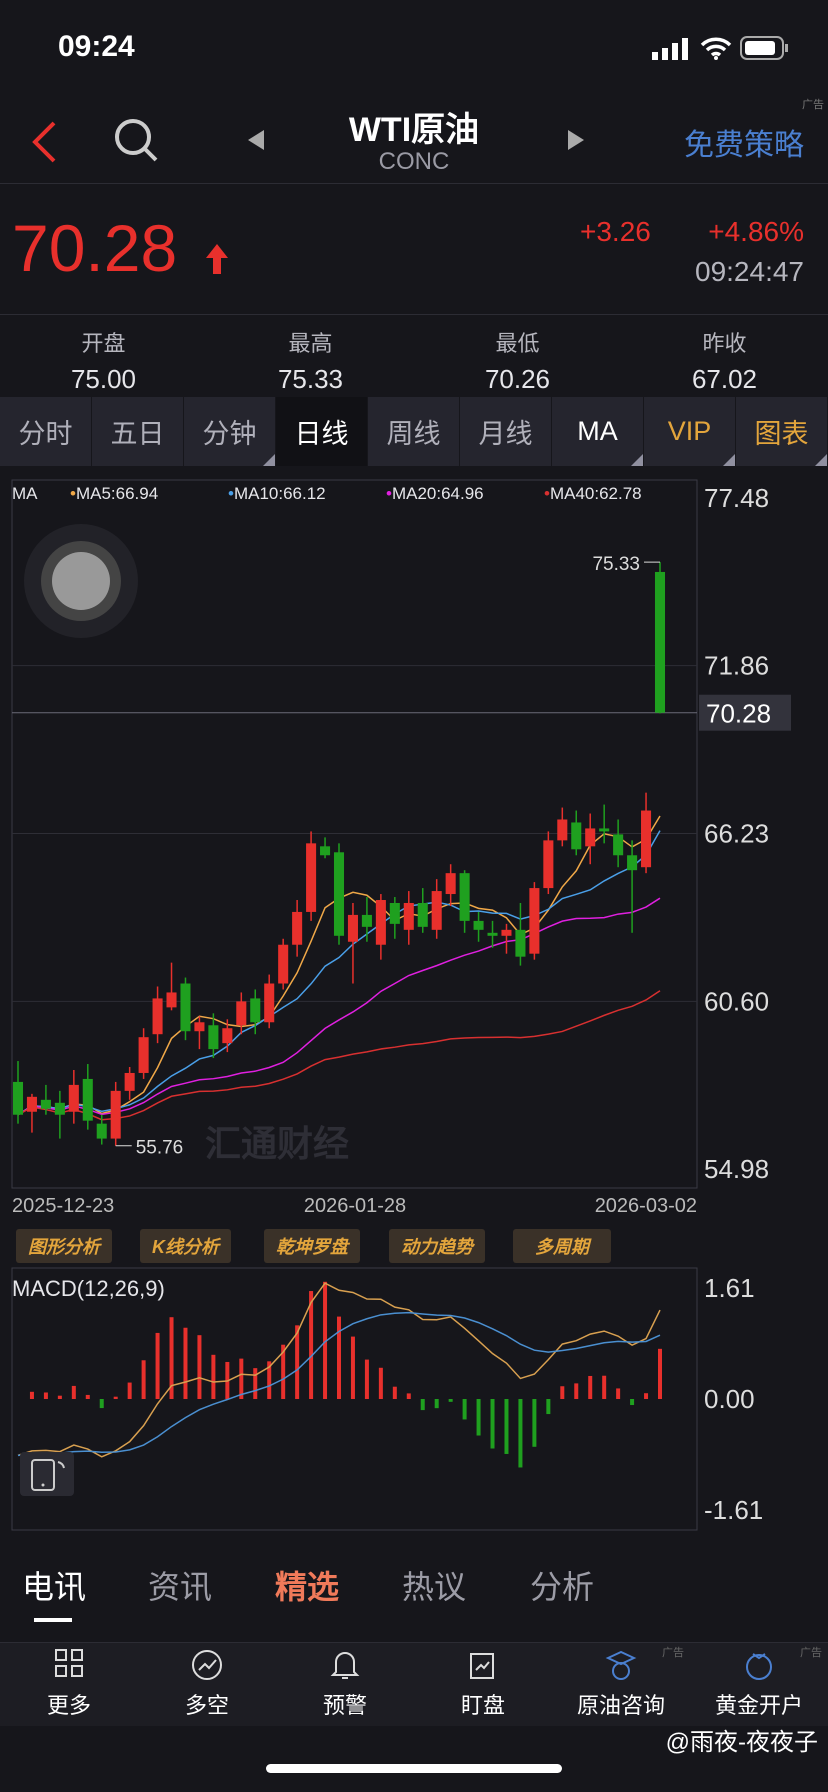 This screenshot has height=1792, width=828. What do you see at coordinates (562, 1246) in the screenshot?
I see `tool-multi-period: 多周期` at bounding box center [562, 1246].